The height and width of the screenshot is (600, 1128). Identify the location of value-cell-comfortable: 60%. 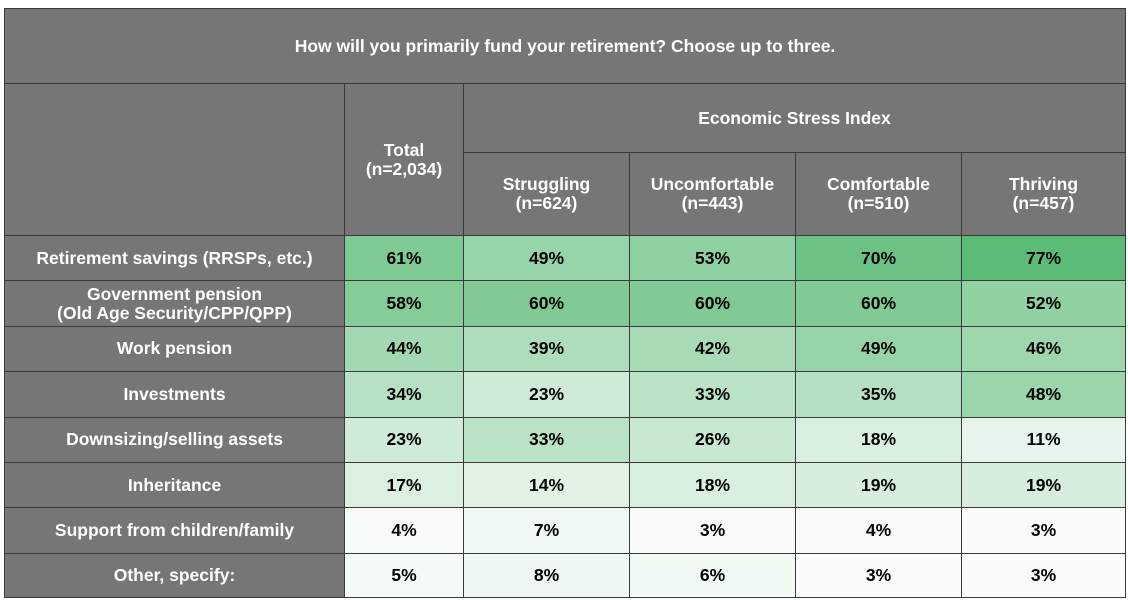
(878, 303).